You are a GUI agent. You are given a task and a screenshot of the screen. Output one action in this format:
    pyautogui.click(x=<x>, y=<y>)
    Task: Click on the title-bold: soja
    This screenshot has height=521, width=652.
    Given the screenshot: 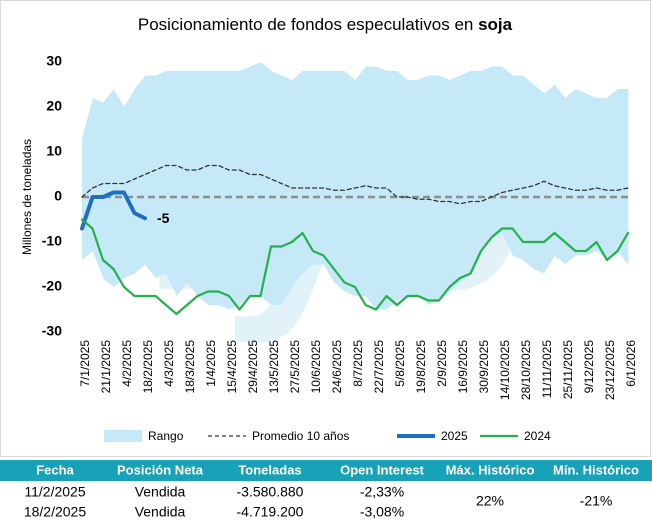 What is the action you would take?
    pyautogui.click(x=495, y=24)
    